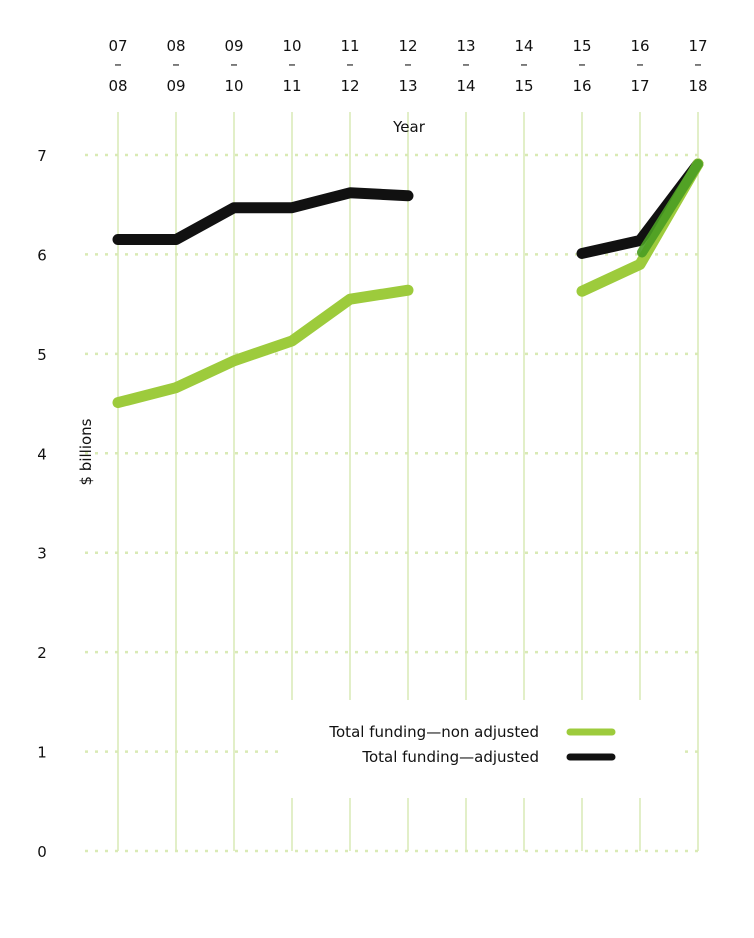 This screenshot has height=938, width=754. I want to click on x-tick-label-bottom: 15, so click(523, 86).